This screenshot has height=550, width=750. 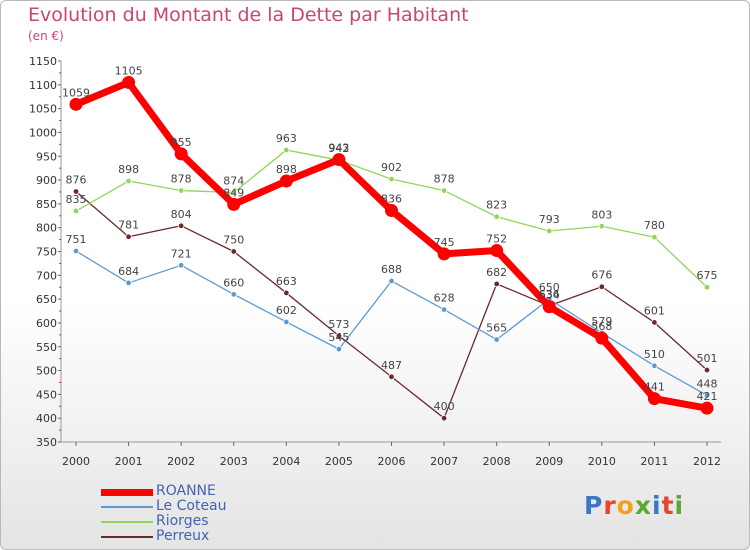 What do you see at coordinates (391, 269) in the screenshot?
I see `data-label-le-coteau: 688` at bounding box center [391, 269].